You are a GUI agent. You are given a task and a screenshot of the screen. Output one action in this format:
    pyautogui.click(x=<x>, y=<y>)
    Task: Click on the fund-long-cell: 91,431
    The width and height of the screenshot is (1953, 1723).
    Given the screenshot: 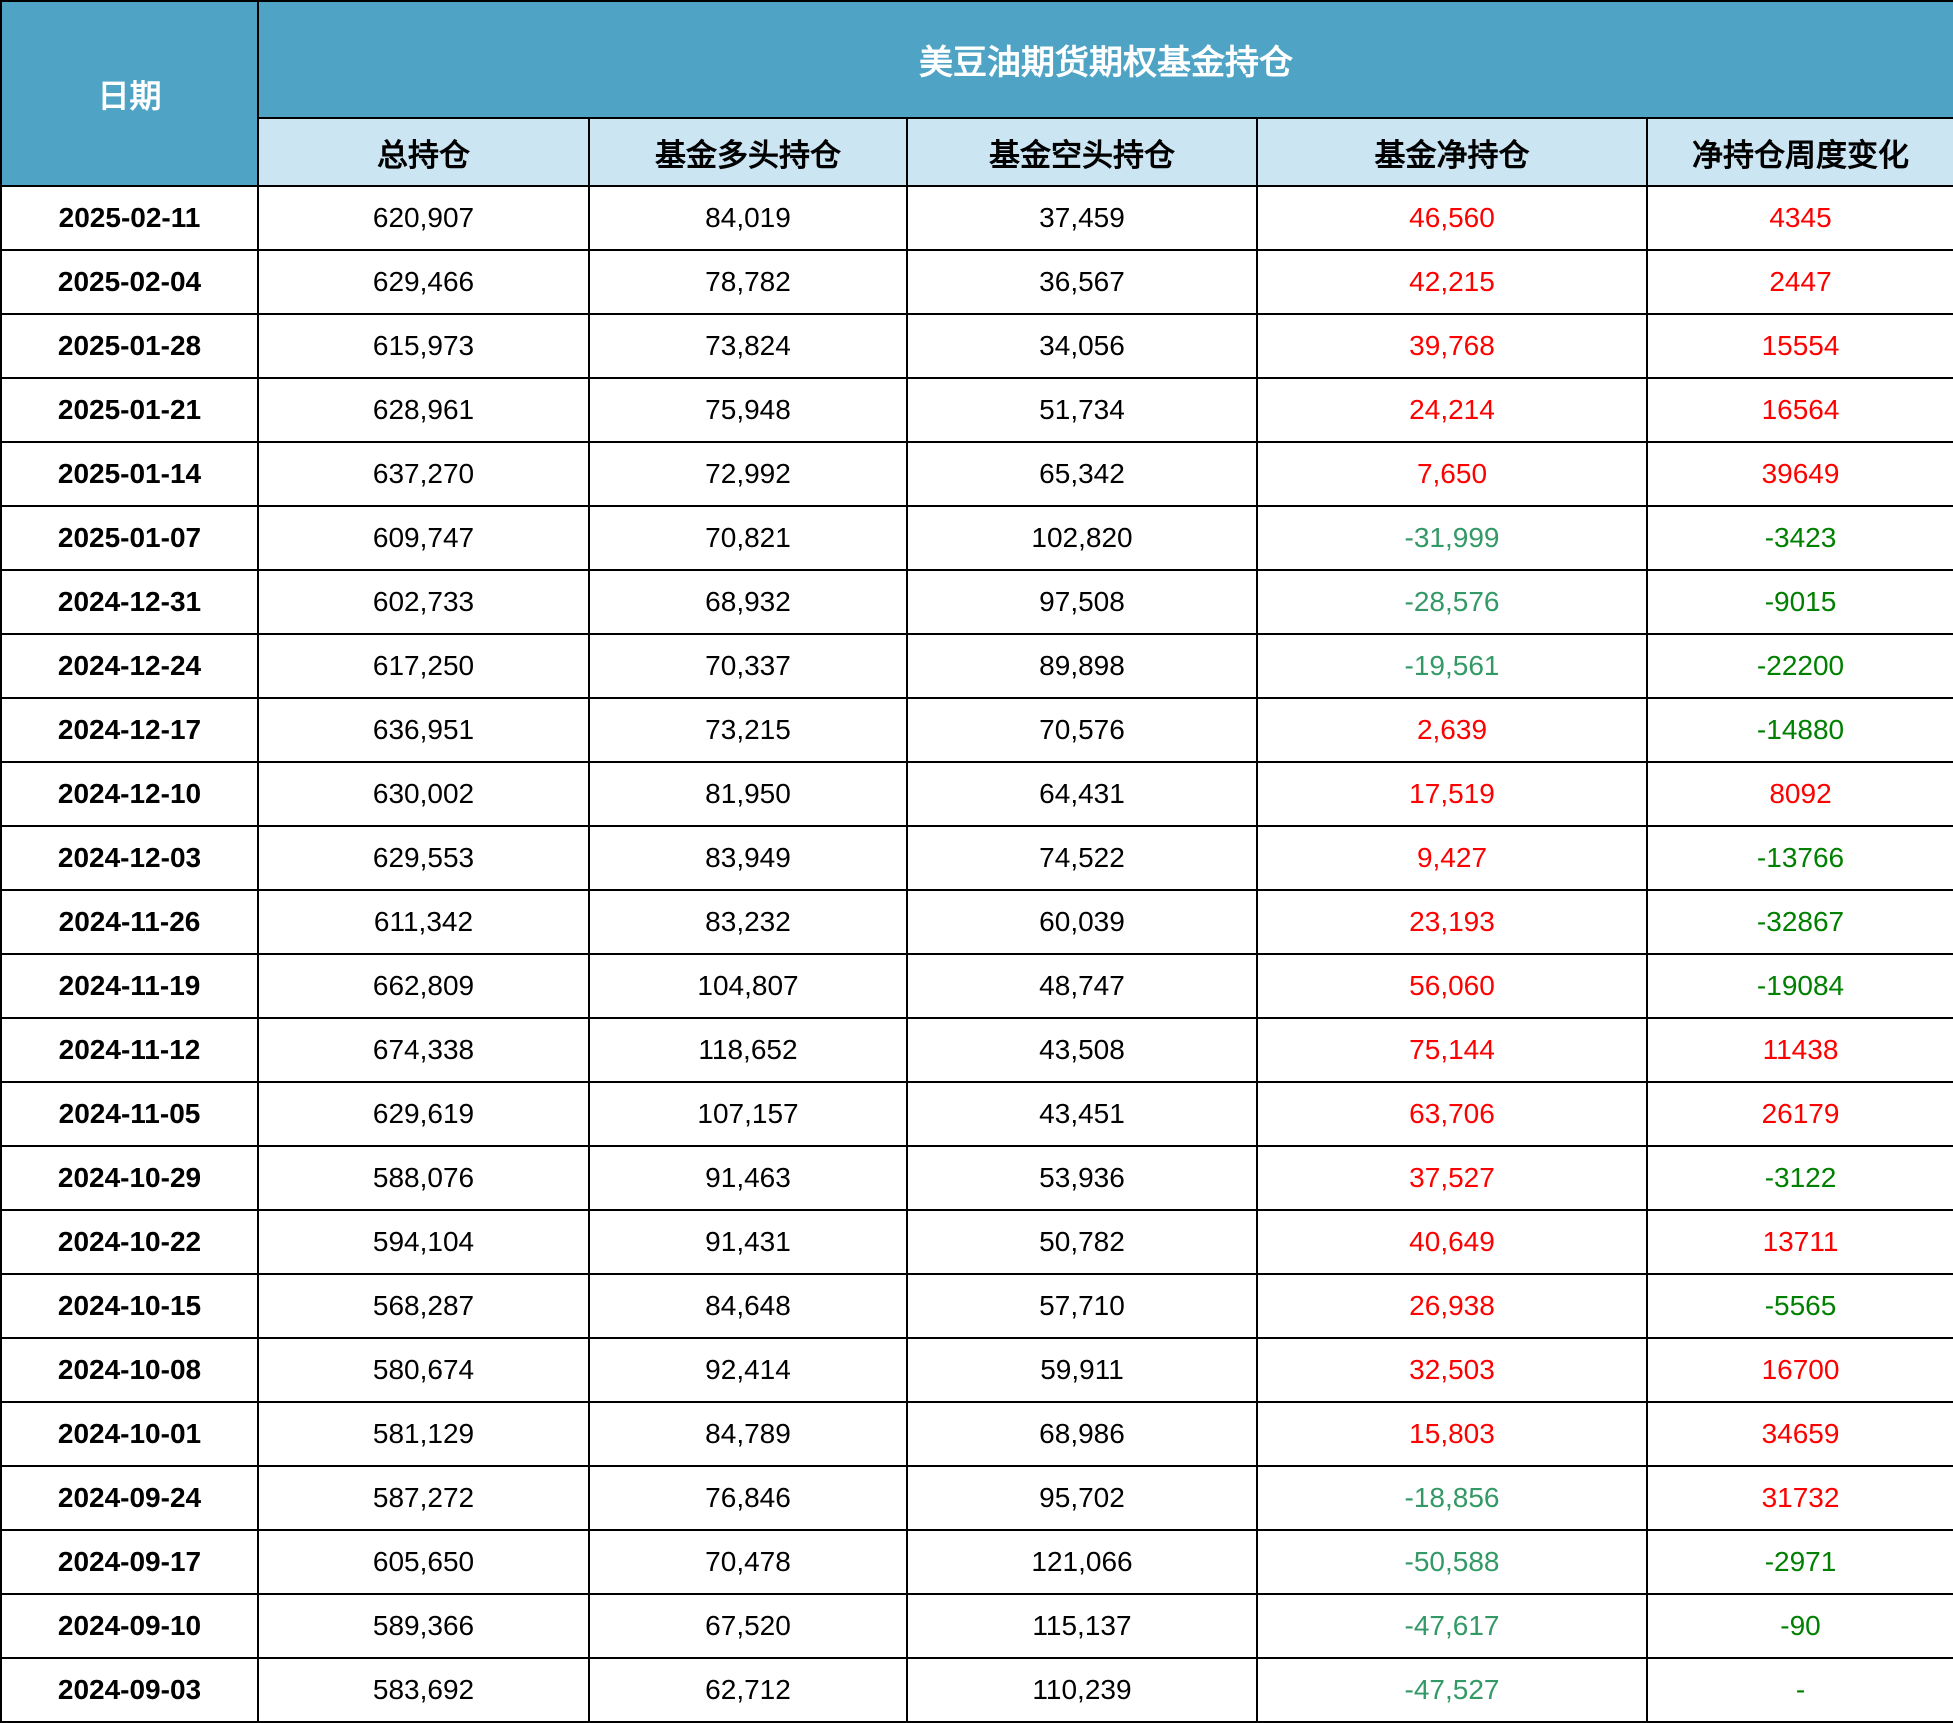 What is the action you would take?
    pyautogui.click(x=748, y=1242)
    